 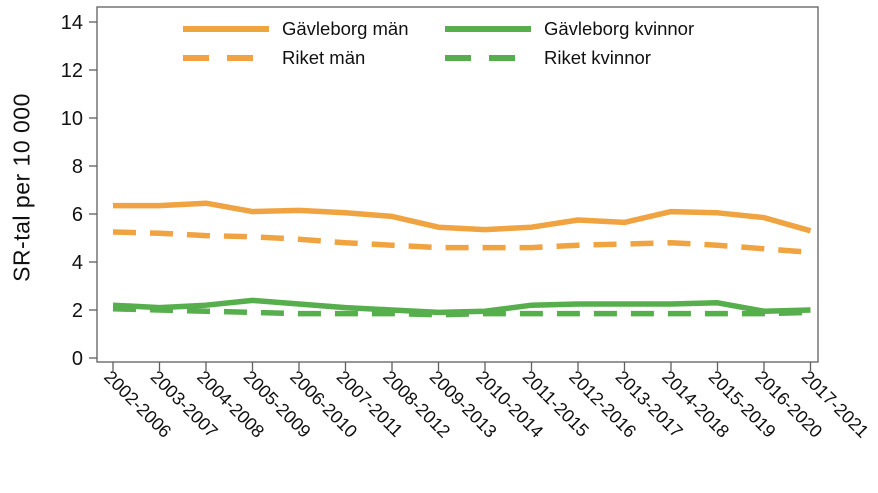 What do you see at coordinates (77, 167) in the screenshot?
I see `y-tick-label: 8` at bounding box center [77, 167].